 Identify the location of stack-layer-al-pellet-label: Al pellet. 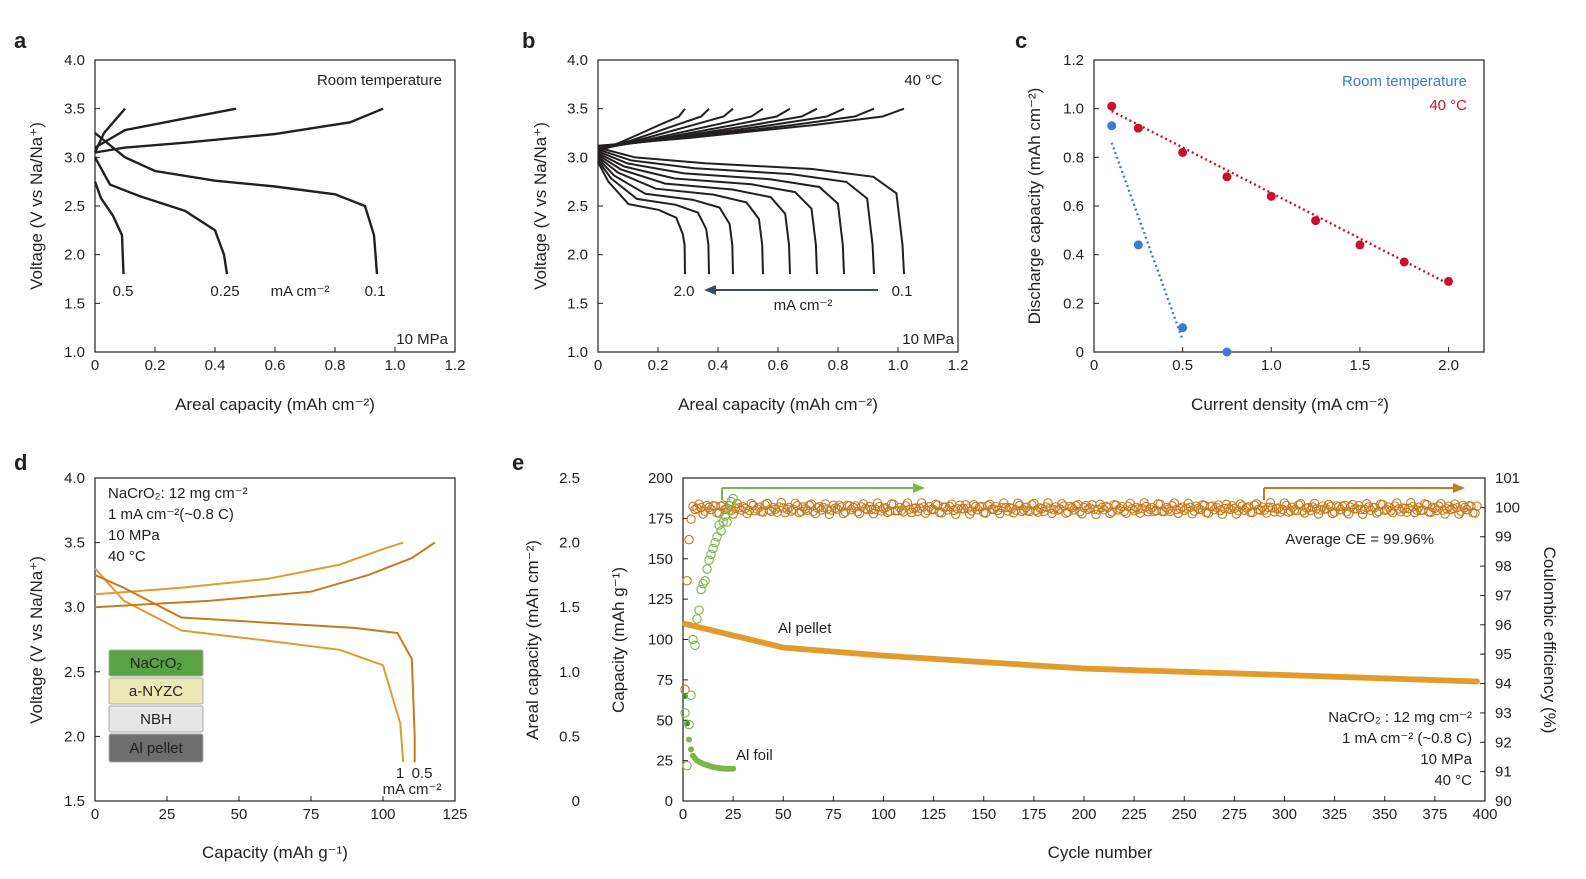
(156, 748).